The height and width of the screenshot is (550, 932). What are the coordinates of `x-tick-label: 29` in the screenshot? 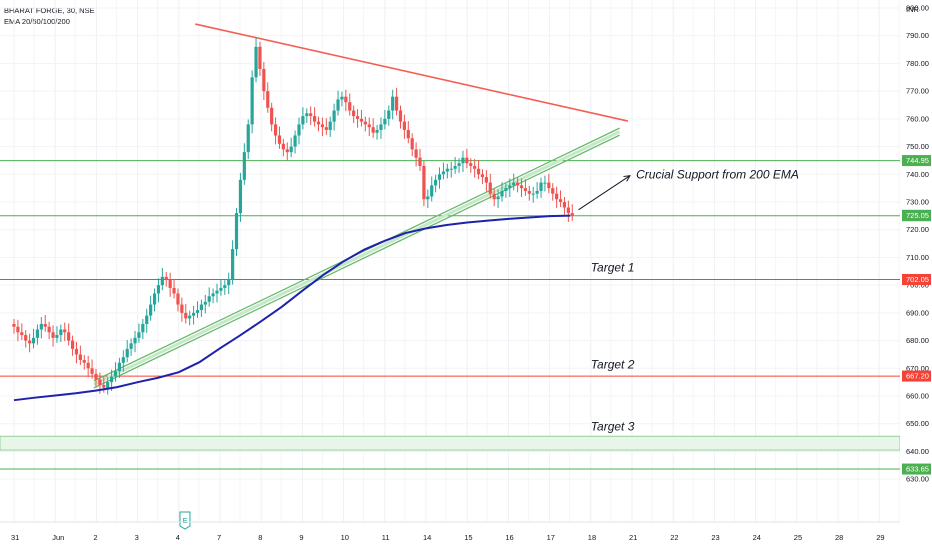 It's located at (880, 537).